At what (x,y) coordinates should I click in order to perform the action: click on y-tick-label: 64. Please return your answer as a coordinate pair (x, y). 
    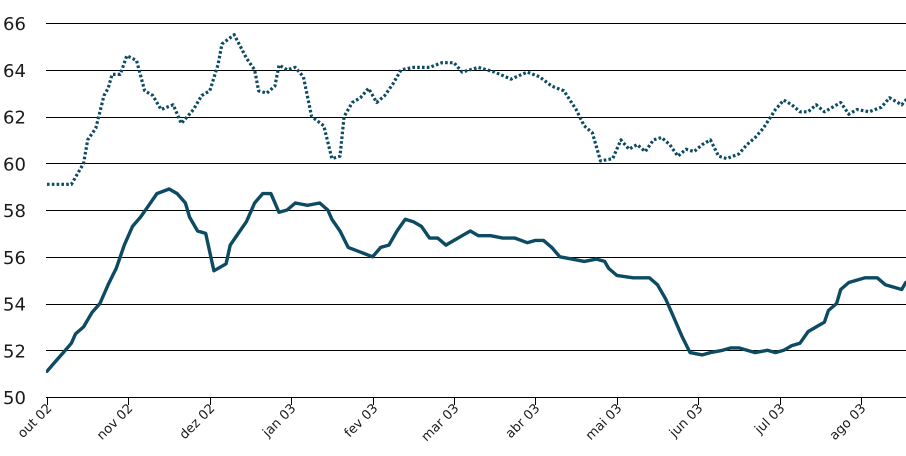
    Looking at the image, I should click on (14, 71).